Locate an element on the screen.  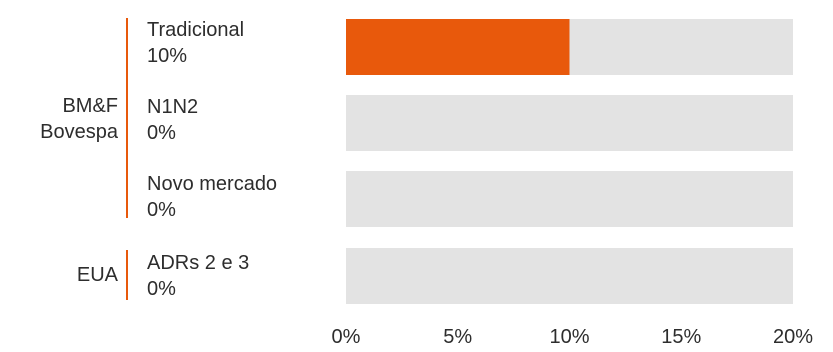
group-bracket-bmf-bovespa is located at coordinates (127, 118).